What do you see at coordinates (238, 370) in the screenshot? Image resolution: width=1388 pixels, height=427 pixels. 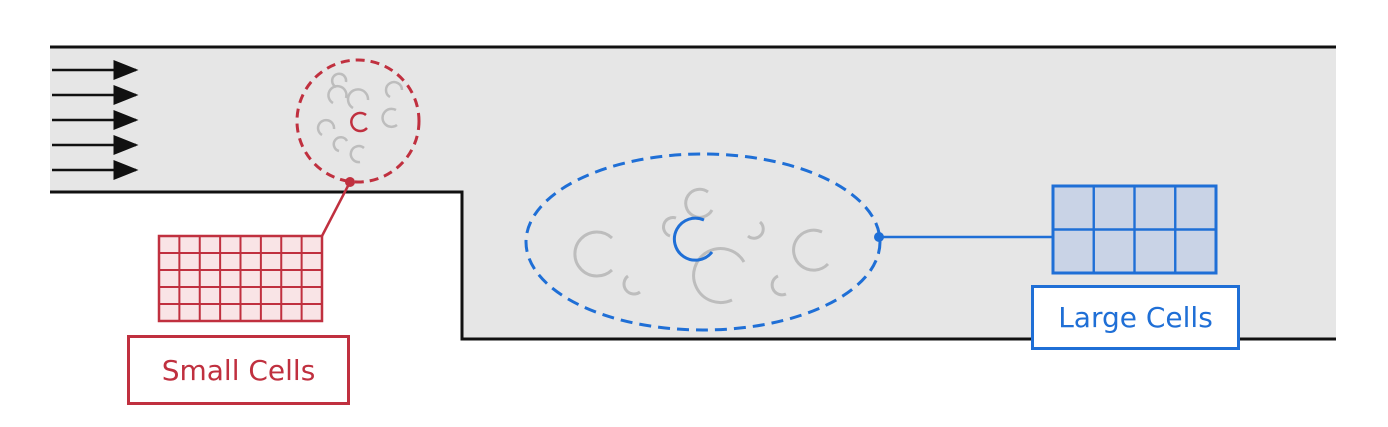 I see `small-cells-label: Small Cells` at bounding box center [238, 370].